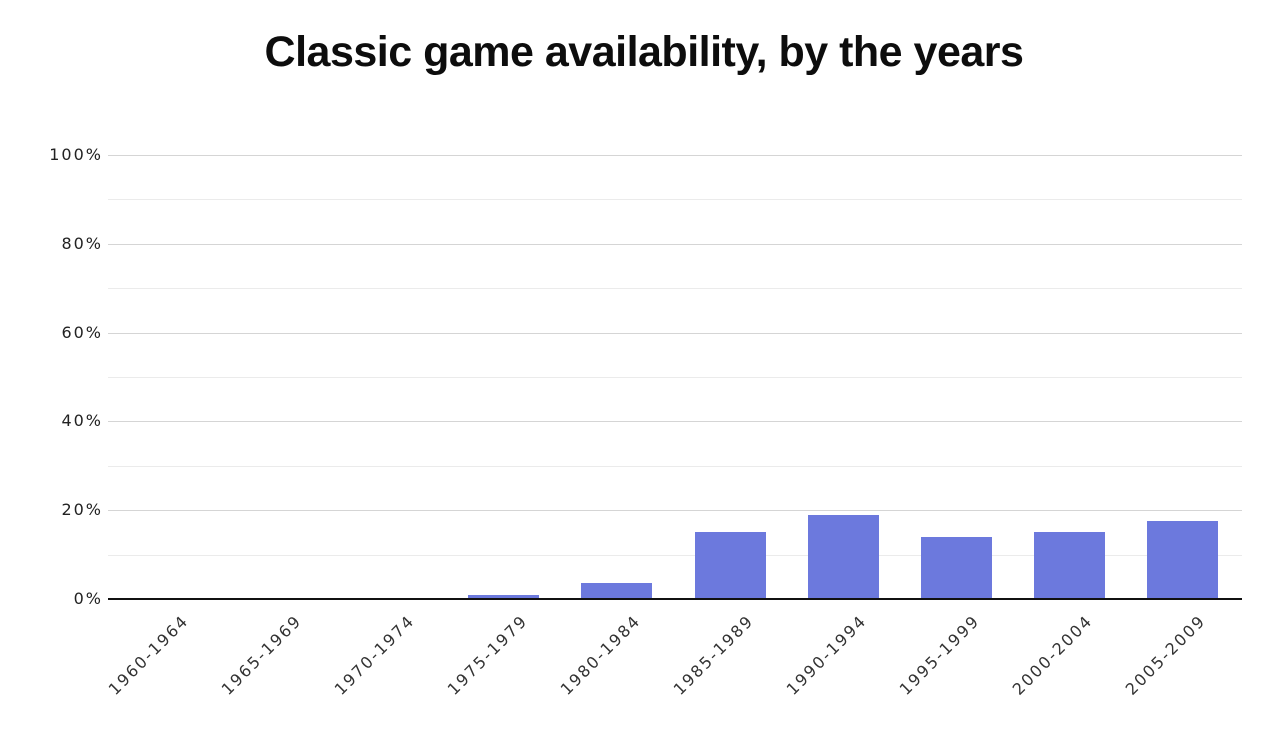 This screenshot has height=754, width=1288. I want to click on bar-1985-1989, so click(730, 565).